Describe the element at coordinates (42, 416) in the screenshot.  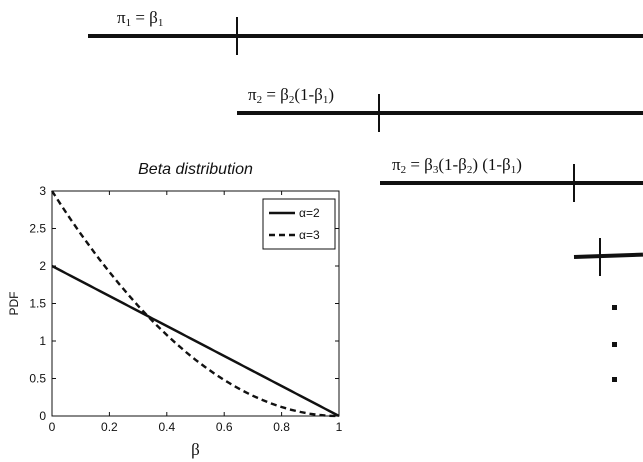
I see `y-tick-label: 0` at that location.